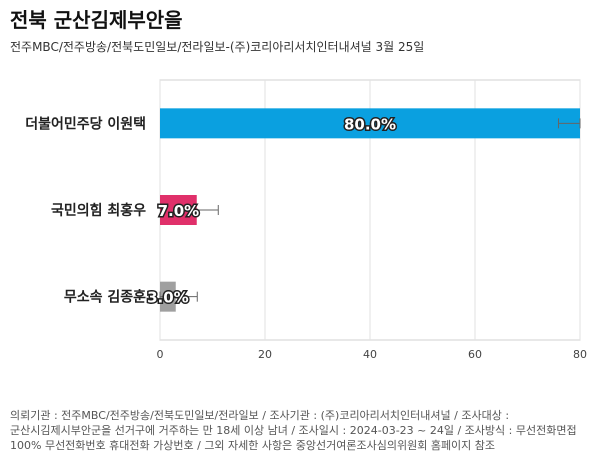 This screenshot has height=460, width=600. Describe the element at coordinates (168, 298) in the screenshot. I see `value-label: 3.0%` at that location.